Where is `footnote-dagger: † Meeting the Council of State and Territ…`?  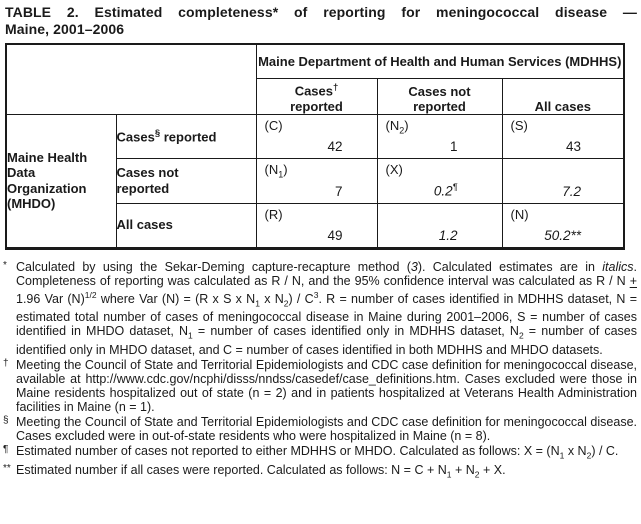
footnote-dagger: † Meeting the Council of State and Territ… is located at coordinates (320, 385).